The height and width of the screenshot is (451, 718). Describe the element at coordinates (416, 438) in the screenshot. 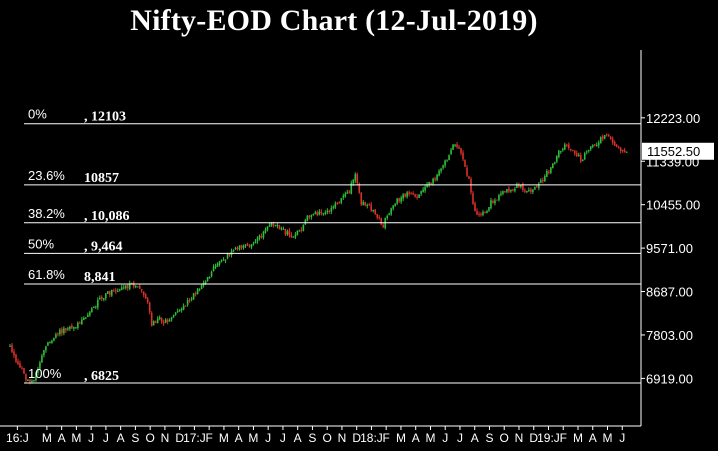

I see `x-tick-label: A` at that location.